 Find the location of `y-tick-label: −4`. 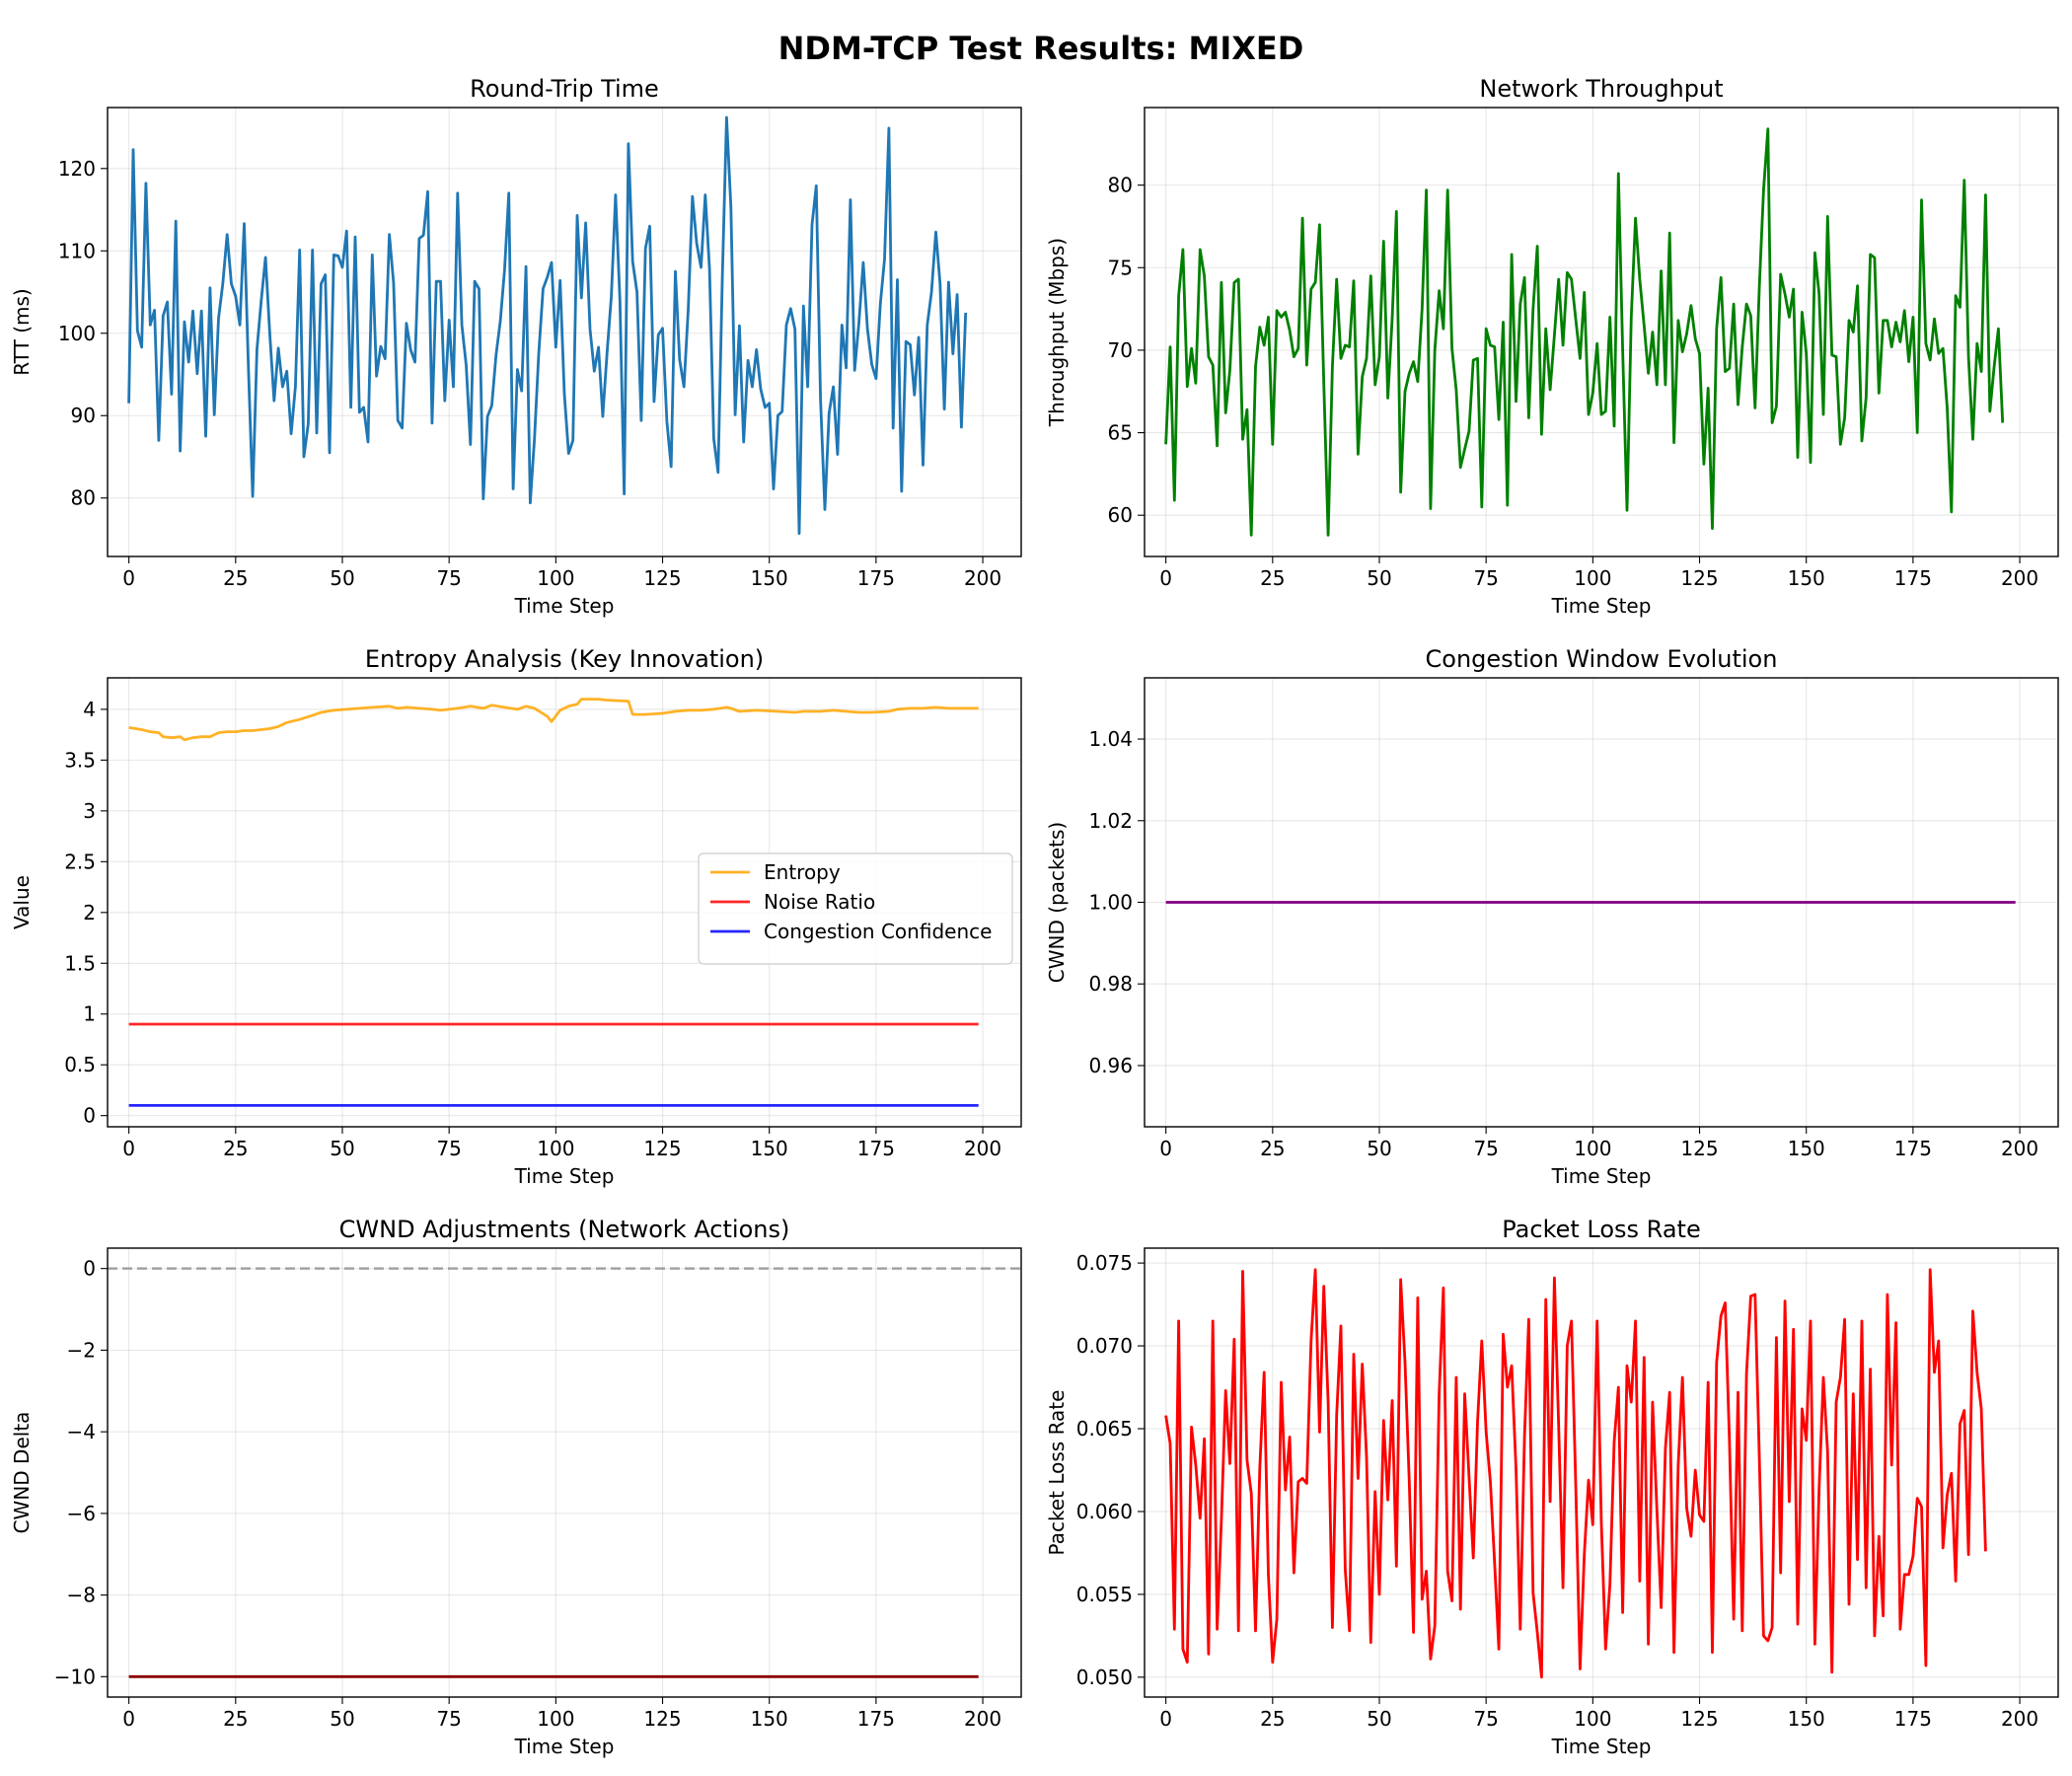

y-tick-label: −4 is located at coordinates (81, 1432).